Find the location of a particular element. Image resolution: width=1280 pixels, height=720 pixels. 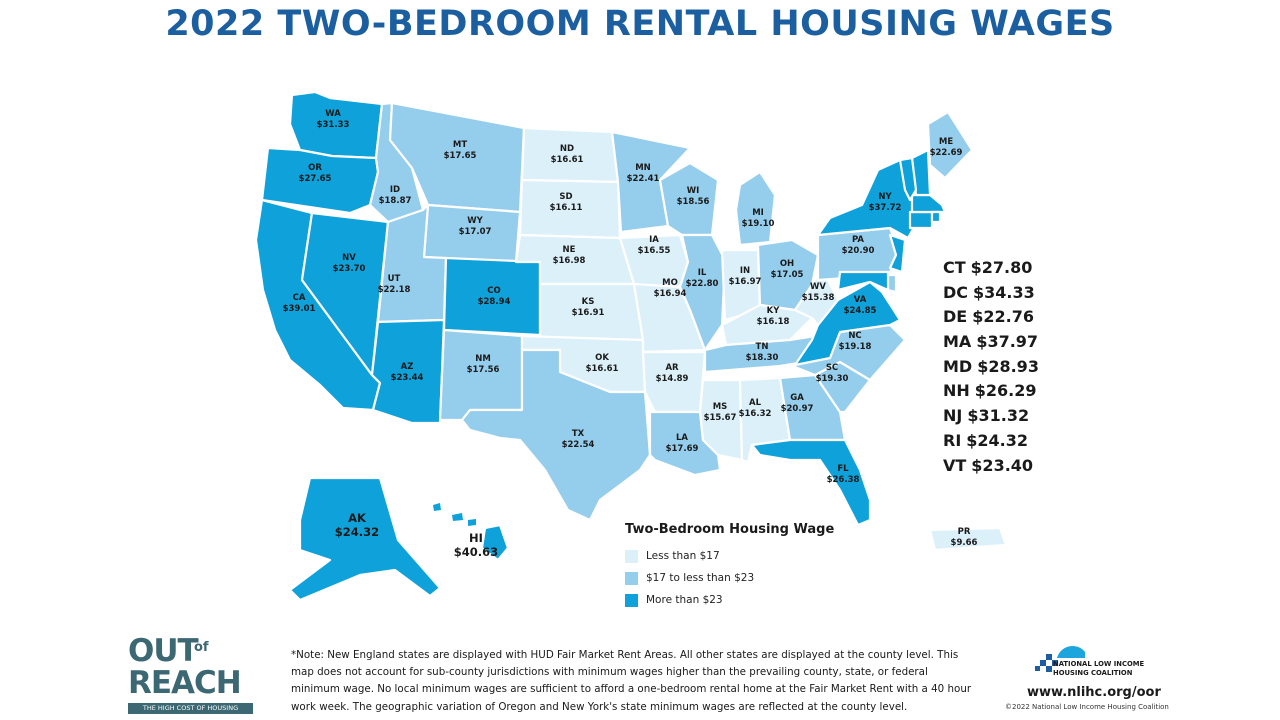

legend-item-mid: $17 to less than $23 is located at coordinates (745, 578).